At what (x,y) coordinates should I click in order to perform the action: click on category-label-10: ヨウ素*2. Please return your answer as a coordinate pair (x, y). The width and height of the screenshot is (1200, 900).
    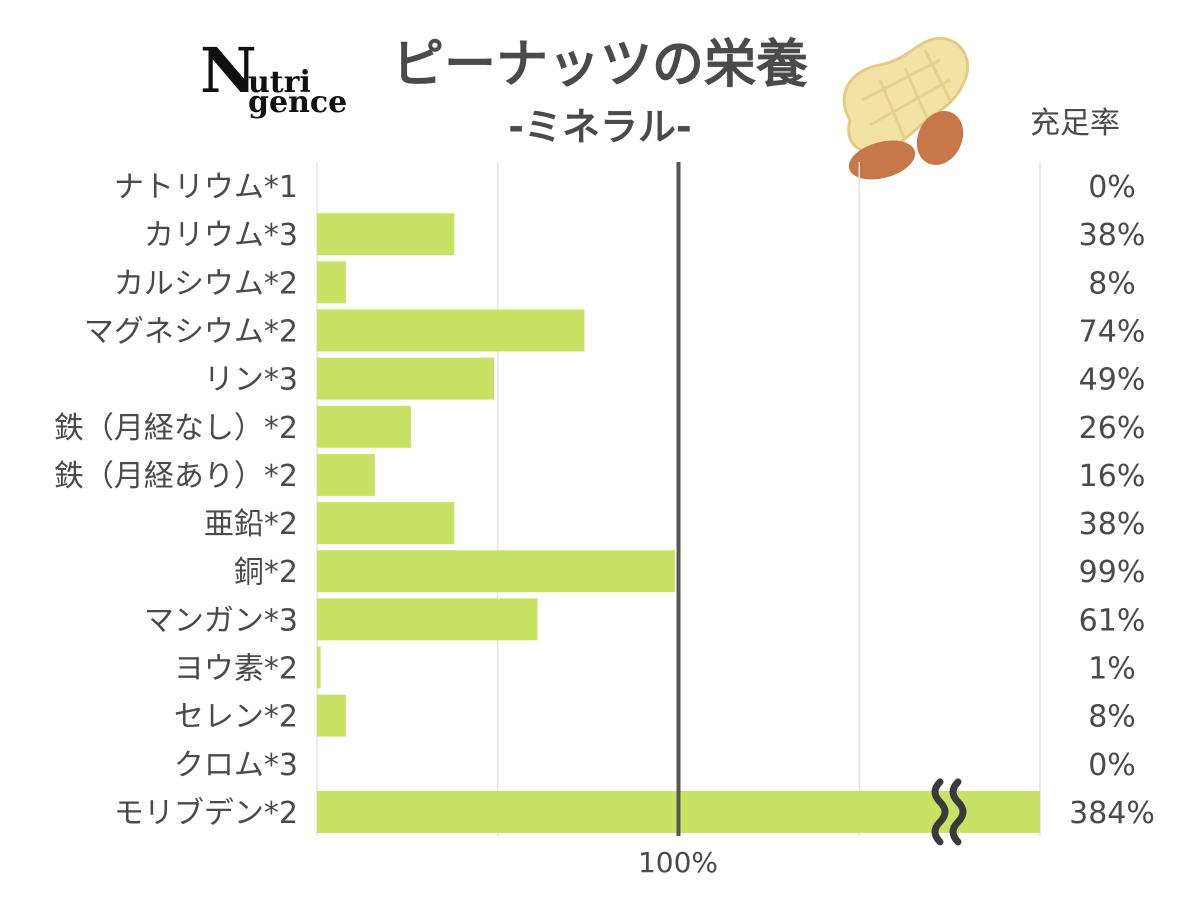
    Looking at the image, I should click on (236, 669).